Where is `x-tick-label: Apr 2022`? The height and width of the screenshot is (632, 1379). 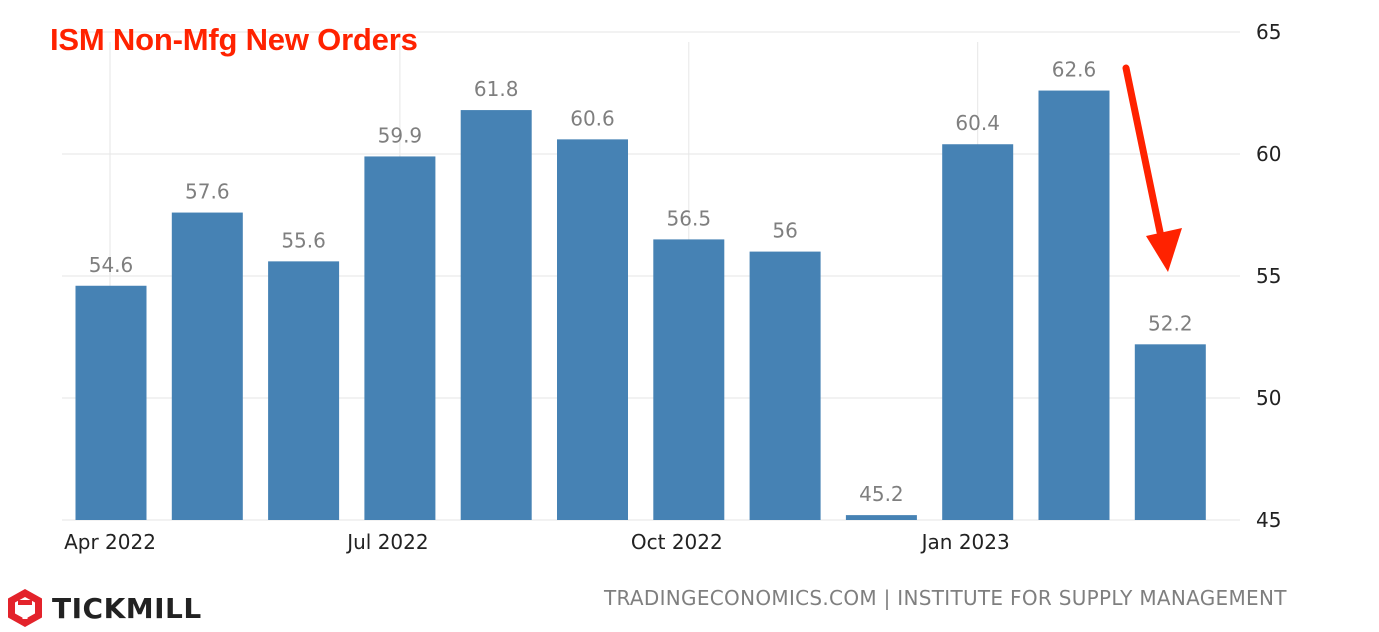 x-tick-label: Apr 2022 is located at coordinates (110, 542).